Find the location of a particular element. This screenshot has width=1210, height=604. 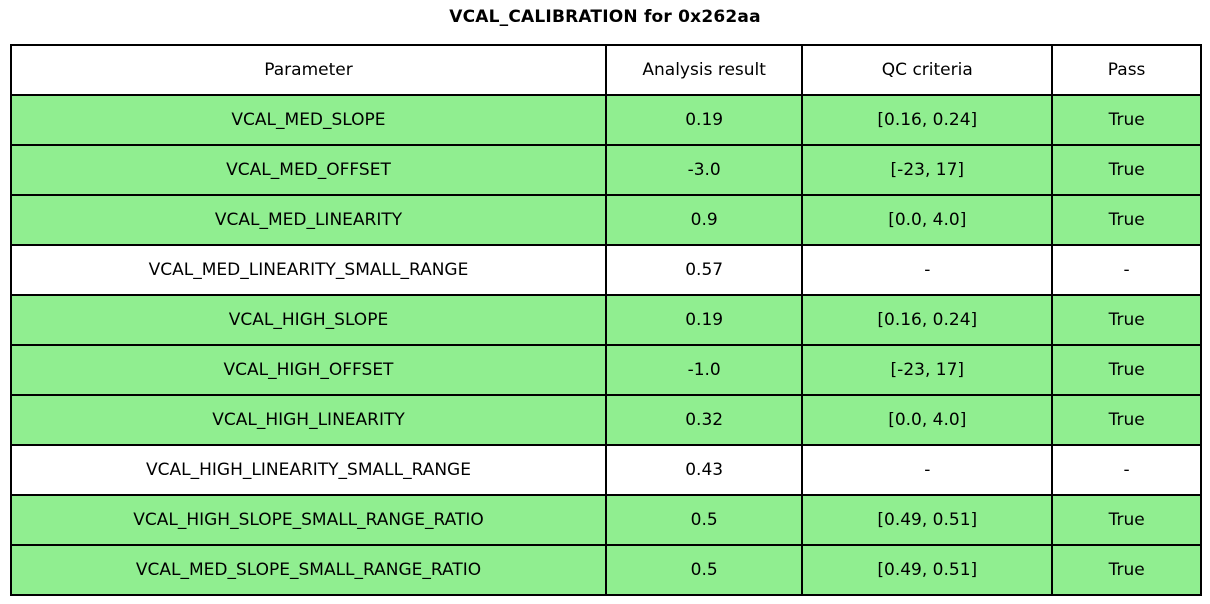

column-header-qc-criteria: QC criteria is located at coordinates (927, 70).